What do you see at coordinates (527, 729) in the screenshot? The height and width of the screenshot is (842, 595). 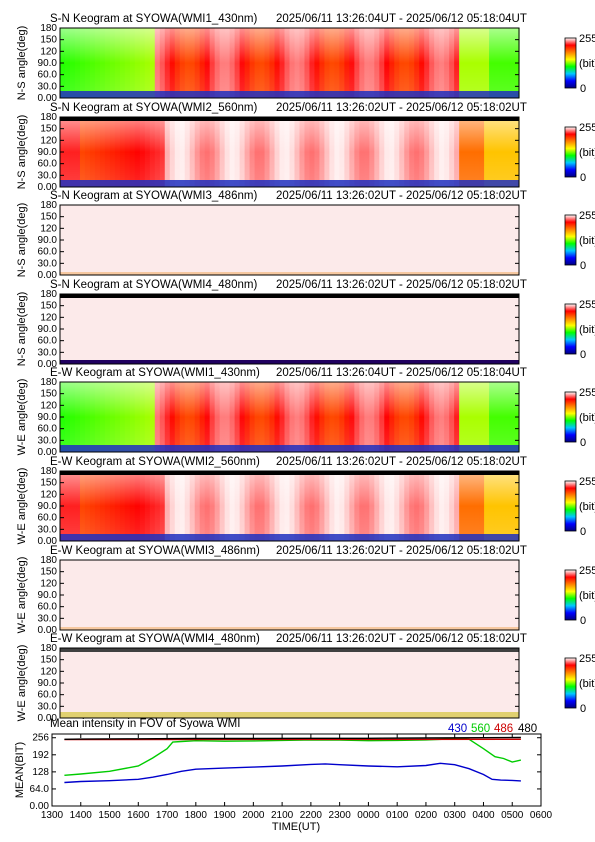 I see `legend-label: 480` at bounding box center [527, 729].